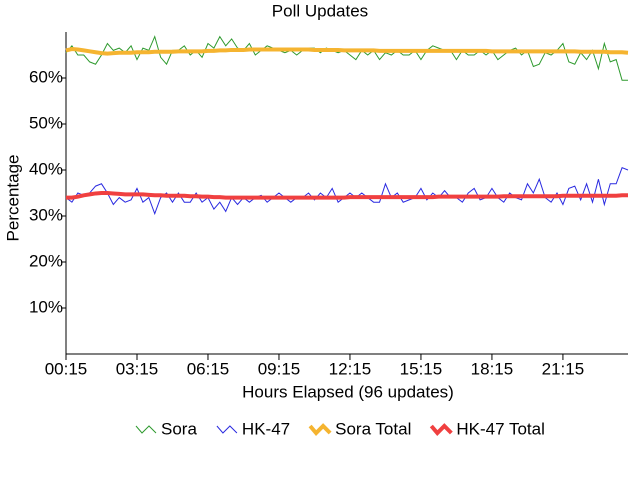 The image size is (640, 480). Describe the element at coordinates (46, 306) in the screenshot. I see `y-tick-label: 10%` at that location.